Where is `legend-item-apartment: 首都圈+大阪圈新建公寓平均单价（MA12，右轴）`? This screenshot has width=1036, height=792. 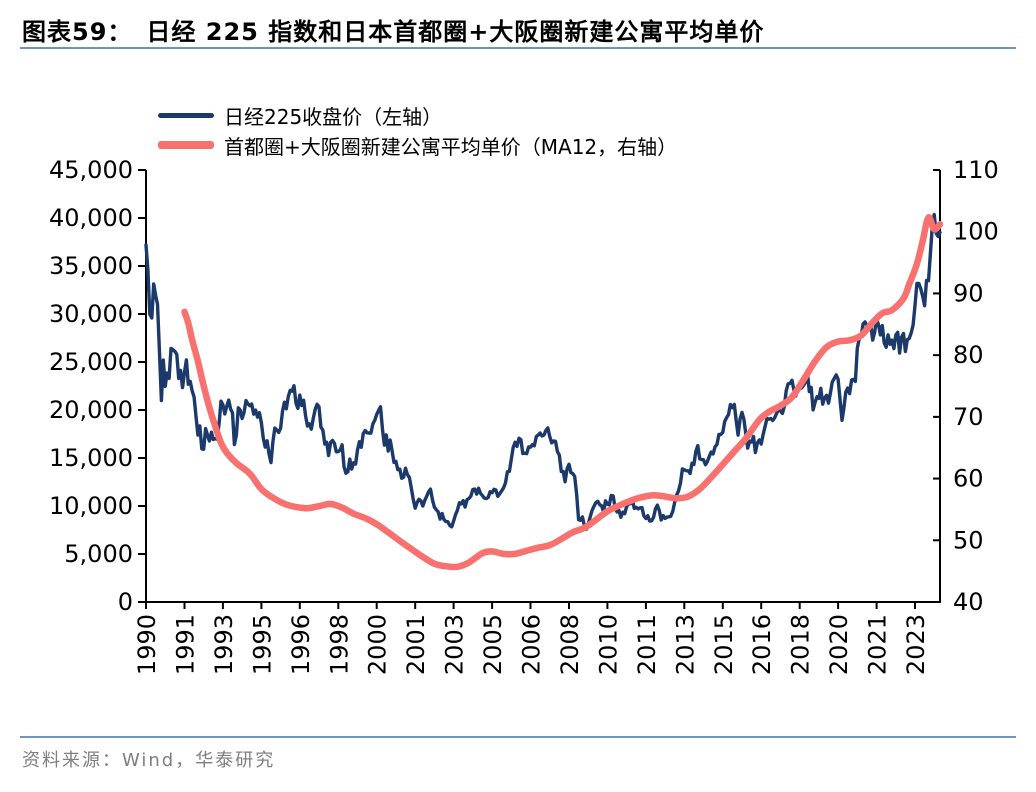
legend-item-apartment: 首都圈+大阪圈新建公寓平均单价（MA12，右轴） is located at coordinates (417, 145).